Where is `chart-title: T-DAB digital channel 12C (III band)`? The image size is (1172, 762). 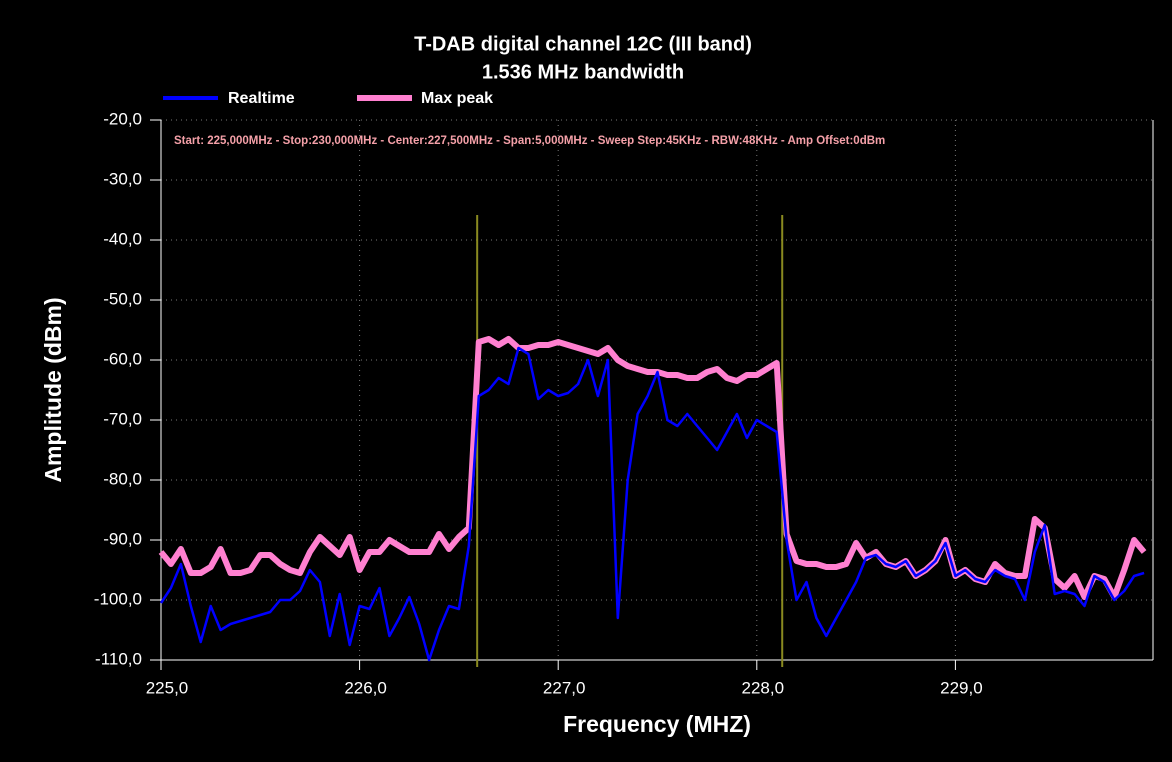 chart-title: T-DAB digital channel 12C (III band) is located at coordinates (583, 44).